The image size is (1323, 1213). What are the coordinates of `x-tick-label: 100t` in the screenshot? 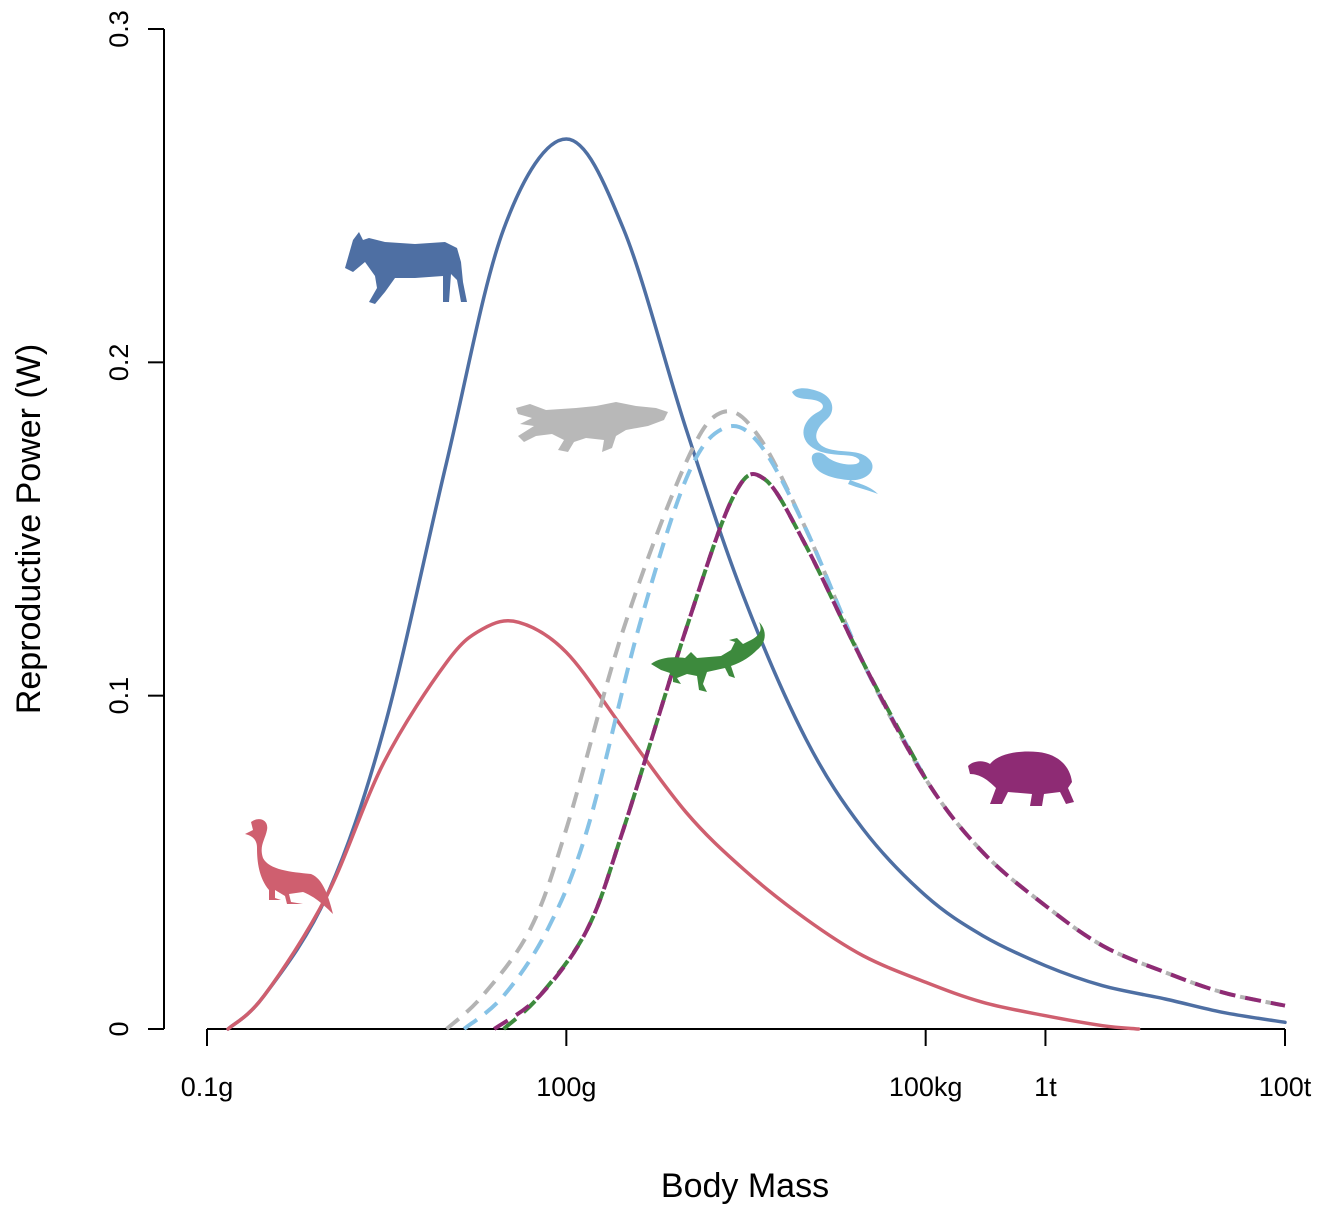 It's located at (1285, 1087).